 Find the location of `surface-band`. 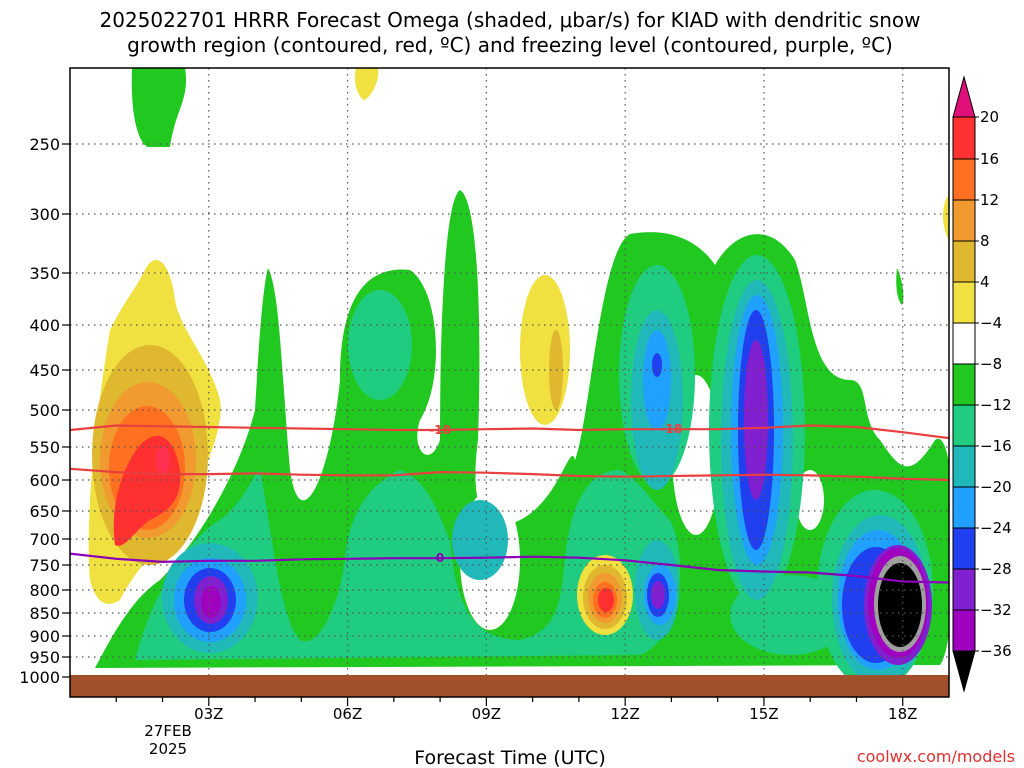

surface-band is located at coordinates (509, 686).